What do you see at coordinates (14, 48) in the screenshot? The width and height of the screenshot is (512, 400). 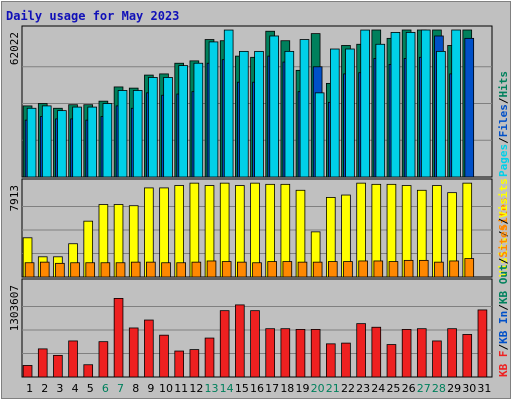 I see `scale-label: 62022` at bounding box center [14, 48].